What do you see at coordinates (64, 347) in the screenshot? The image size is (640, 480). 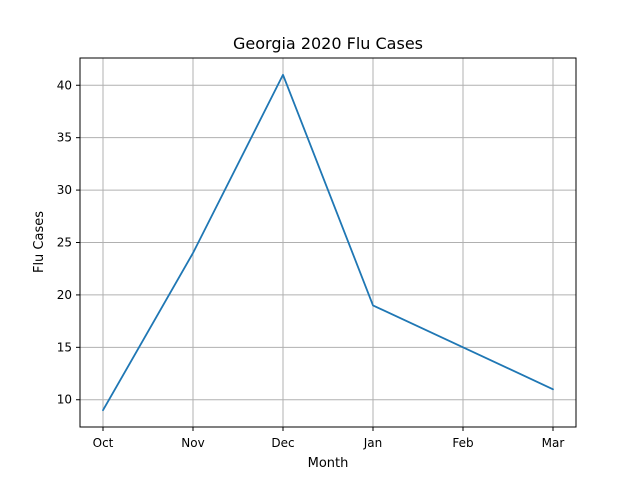 I see `y-tick-label: 15` at bounding box center [64, 347].